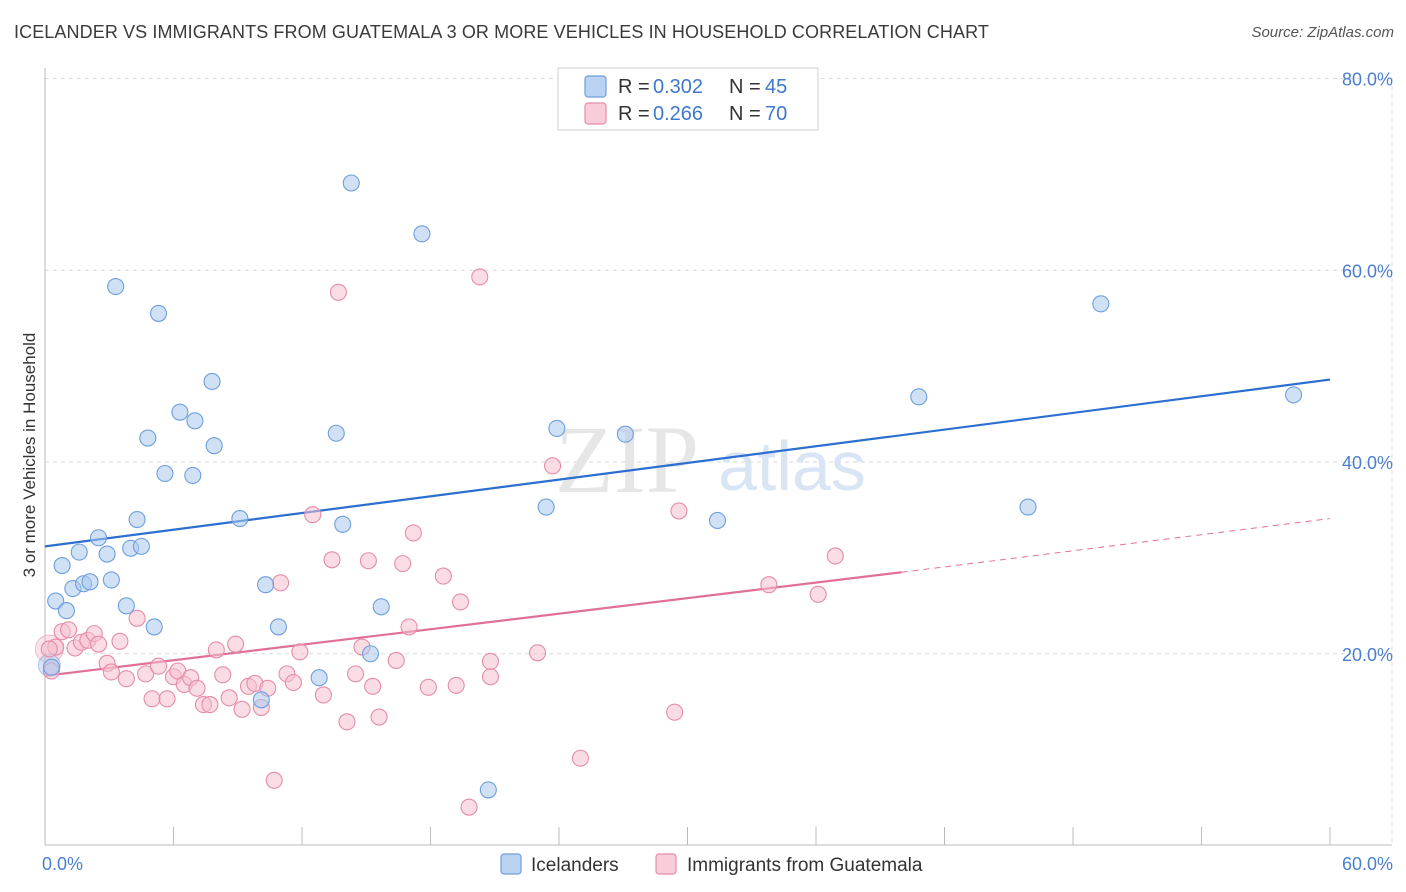 The height and width of the screenshot is (892, 1406). Describe the element at coordinates (634, 114) in the screenshot. I see `legend-r-label-2: R =` at that location.